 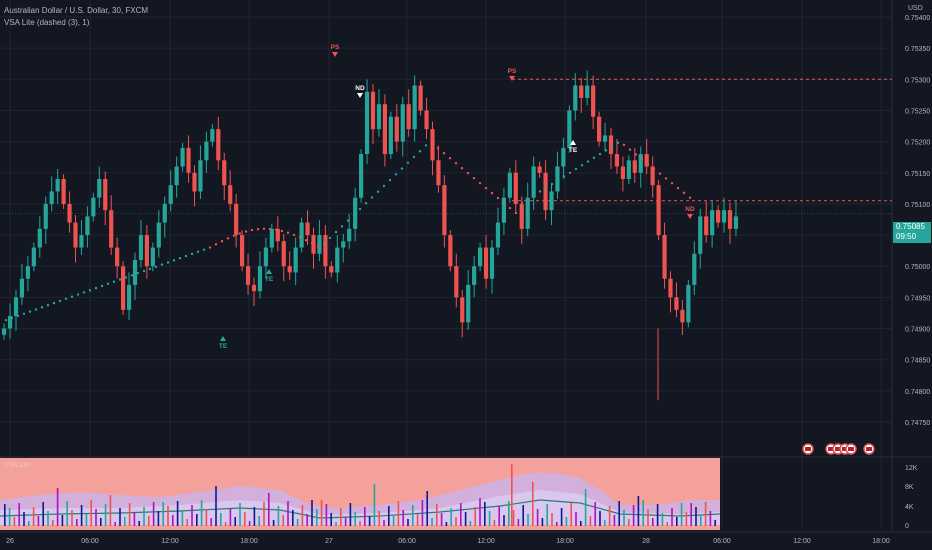 I want to click on price-tick-label: 0.74750, so click(x=917, y=423).